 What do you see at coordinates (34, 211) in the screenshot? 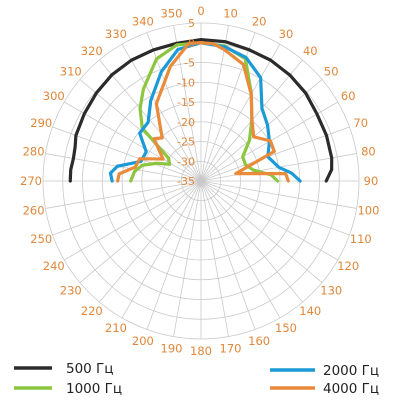
I see `angle-tick-label: 260` at bounding box center [34, 211].